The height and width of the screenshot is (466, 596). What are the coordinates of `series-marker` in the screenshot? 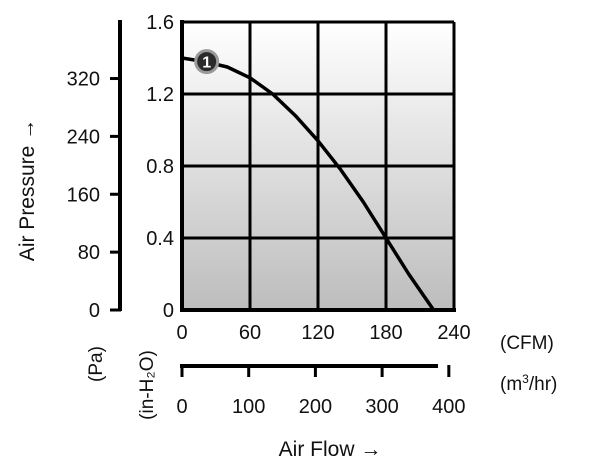 It's located at (207, 62).